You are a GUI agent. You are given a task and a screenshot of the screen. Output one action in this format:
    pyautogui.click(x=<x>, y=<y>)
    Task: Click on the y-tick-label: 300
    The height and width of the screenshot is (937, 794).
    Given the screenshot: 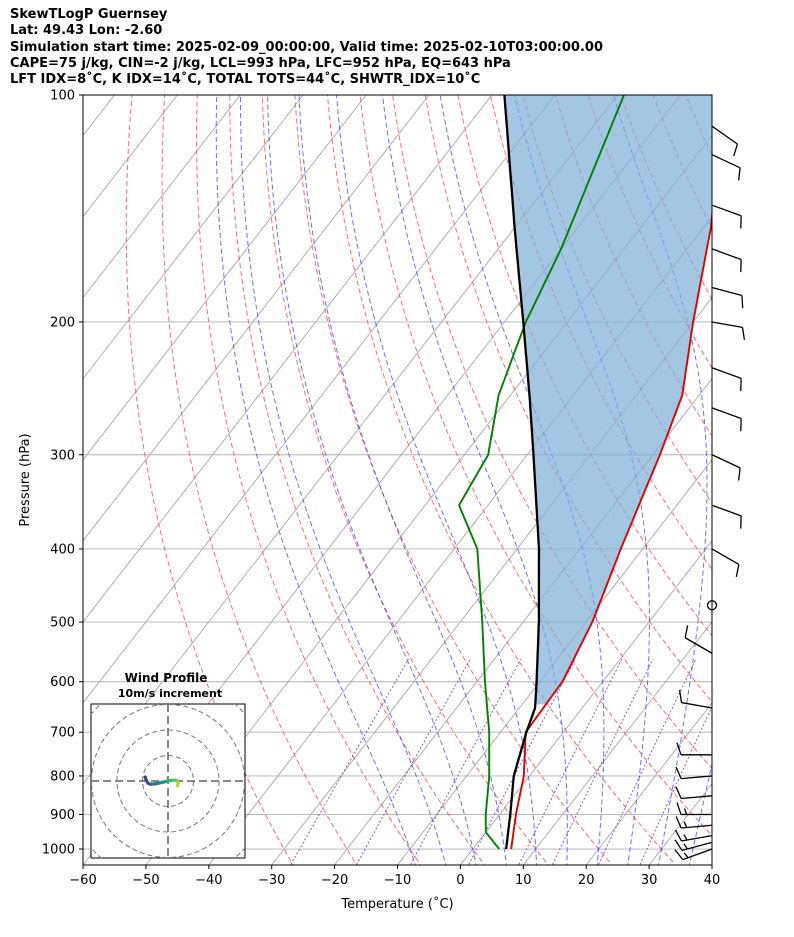 What is the action you would take?
    pyautogui.click(x=62, y=455)
    